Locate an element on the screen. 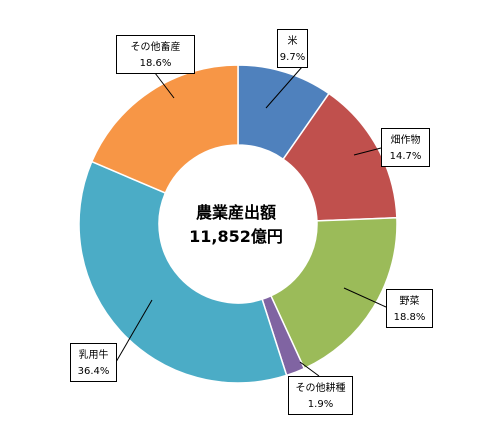 This screenshot has height=433, width=492. data-label-5: 乳用牛 36.4% is located at coordinates (93, 362).